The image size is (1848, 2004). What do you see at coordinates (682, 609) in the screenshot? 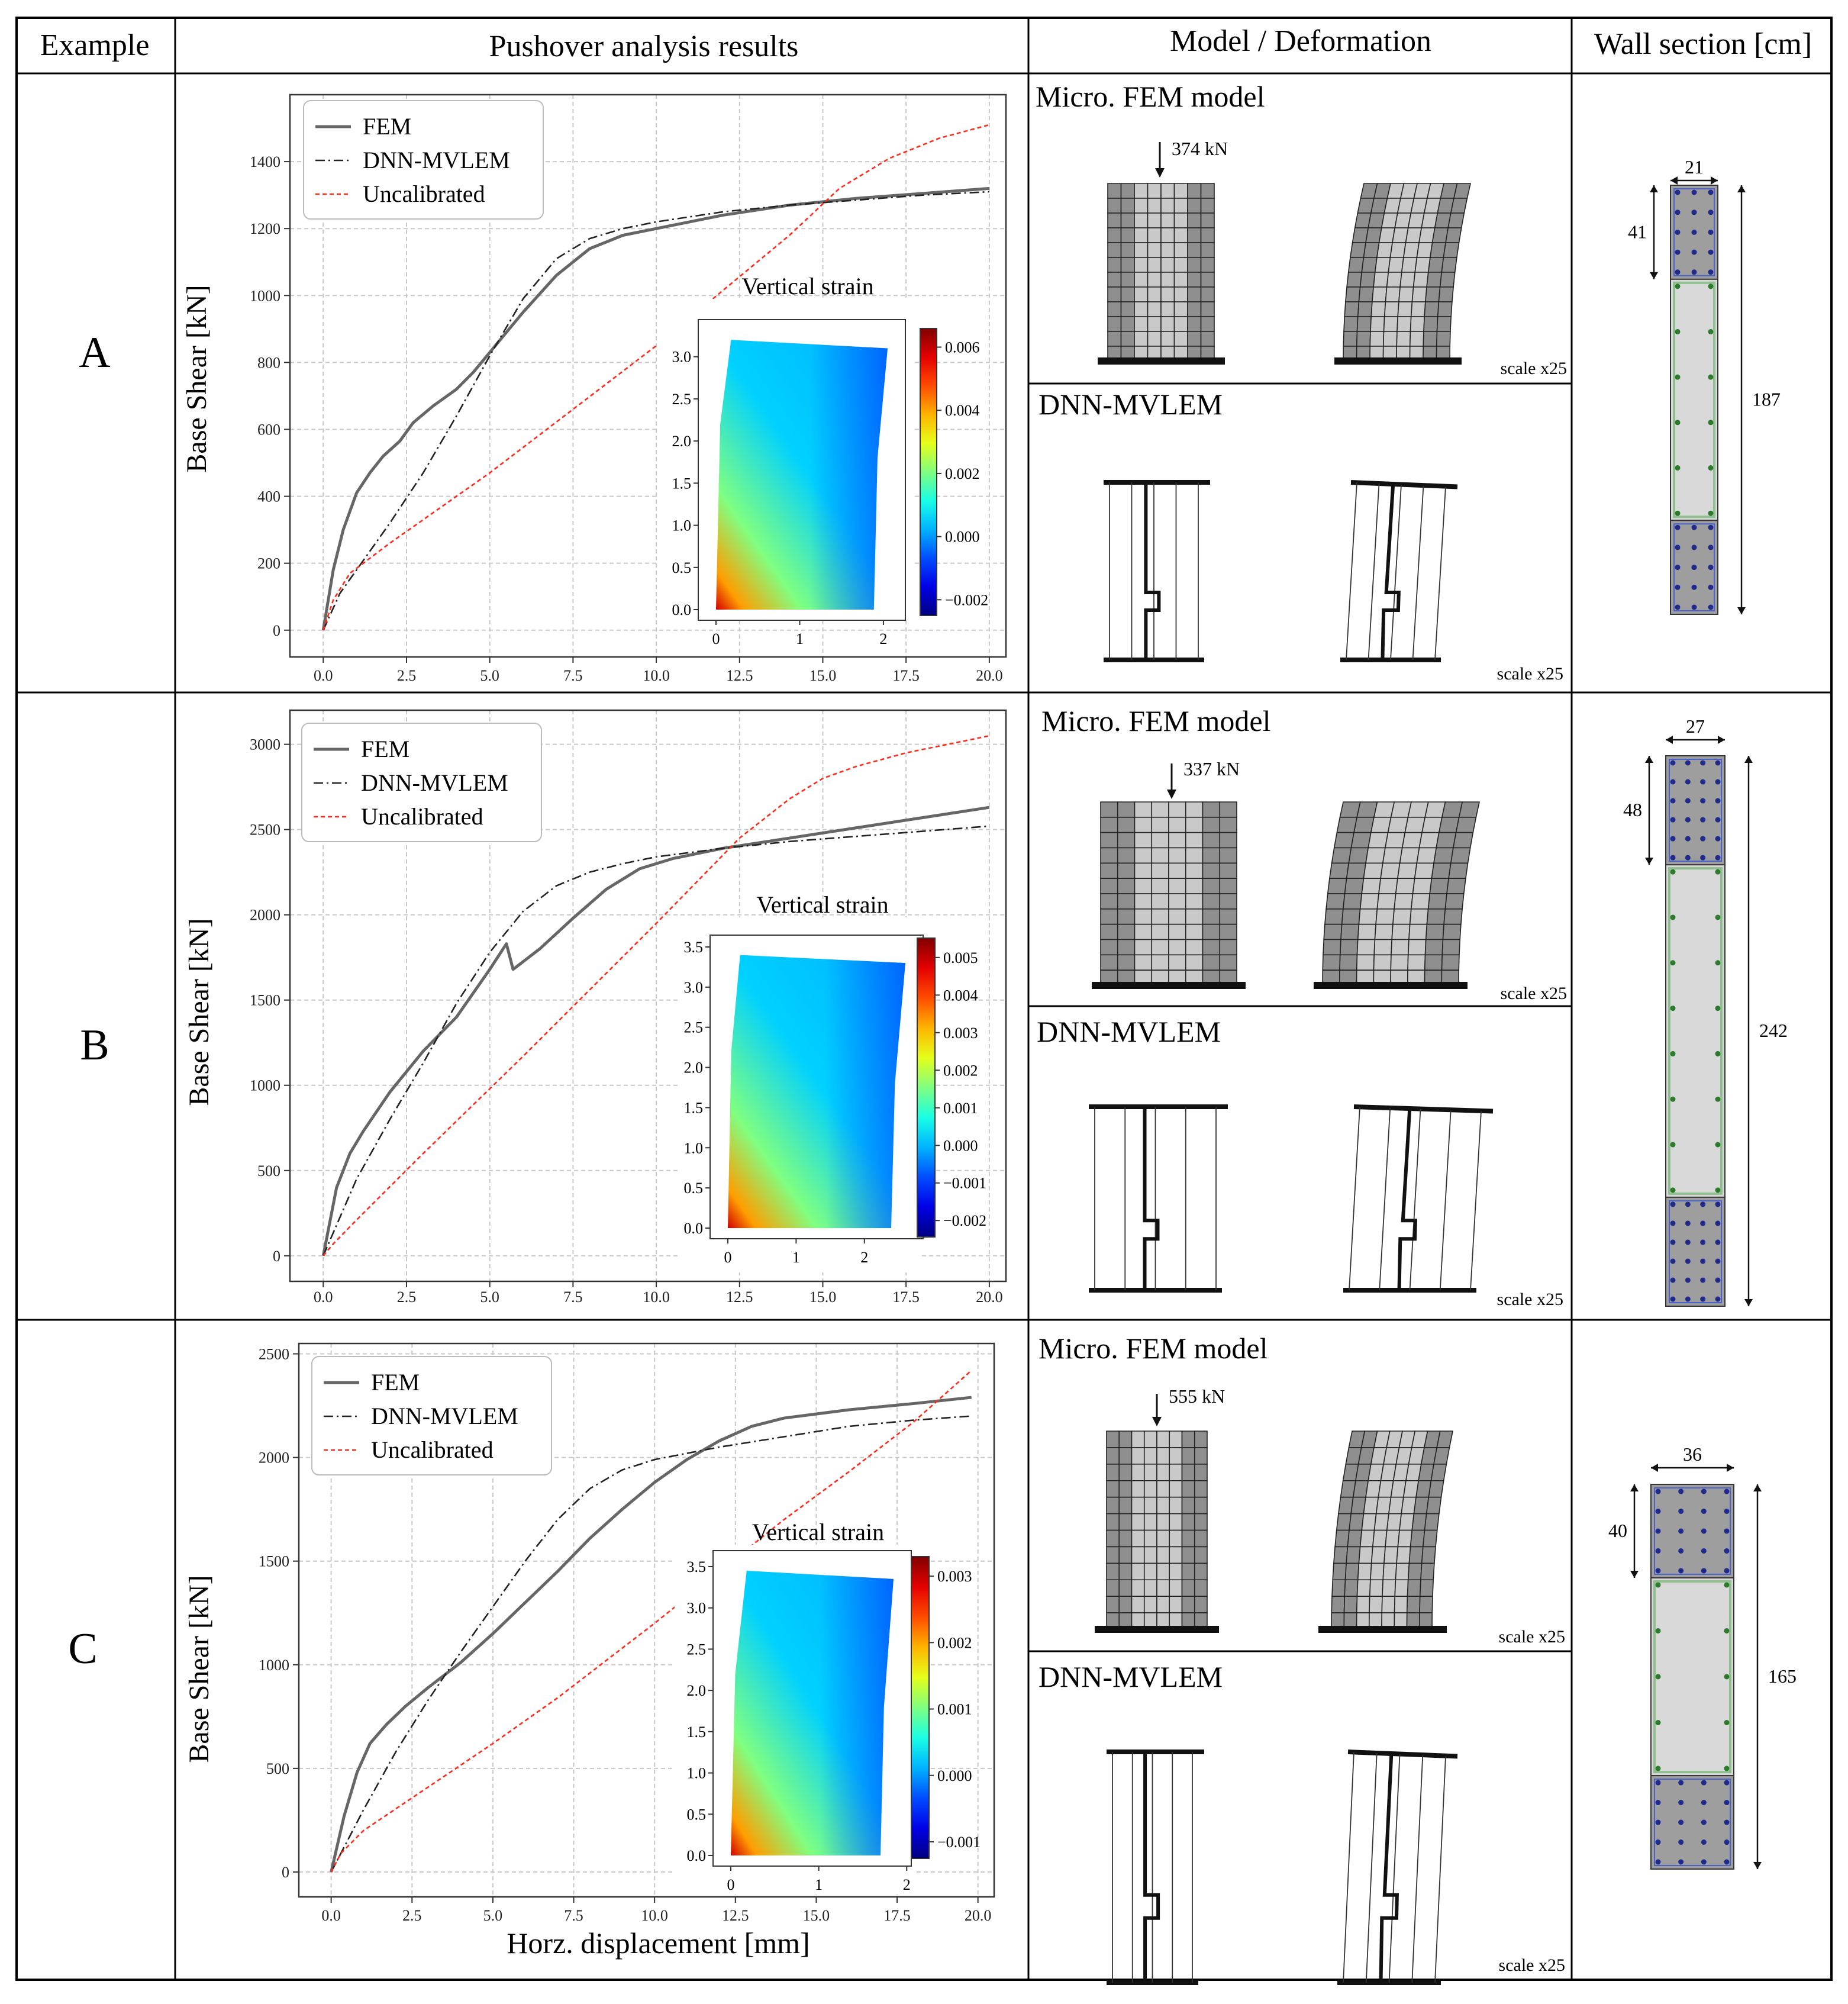
I see `inset-y-tick-label: 0.0` at bounding box center [682, 609].